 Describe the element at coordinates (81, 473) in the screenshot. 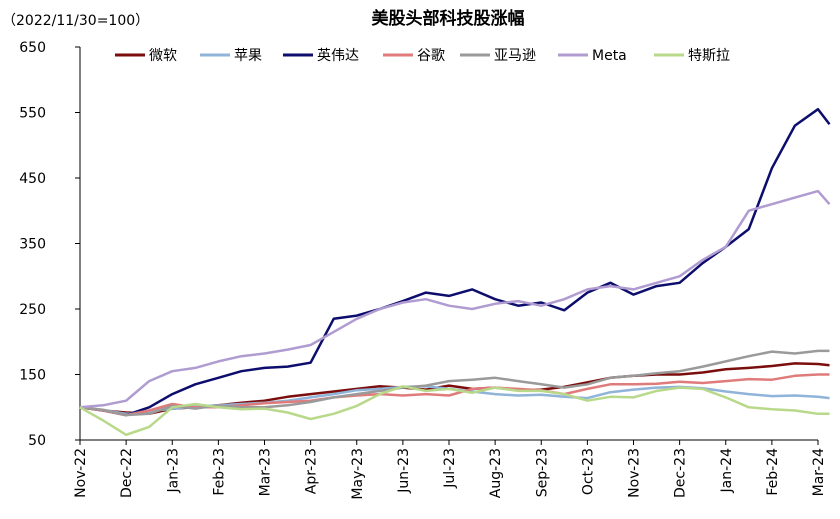

I see `x-tick-label: Nov-22` at that location.